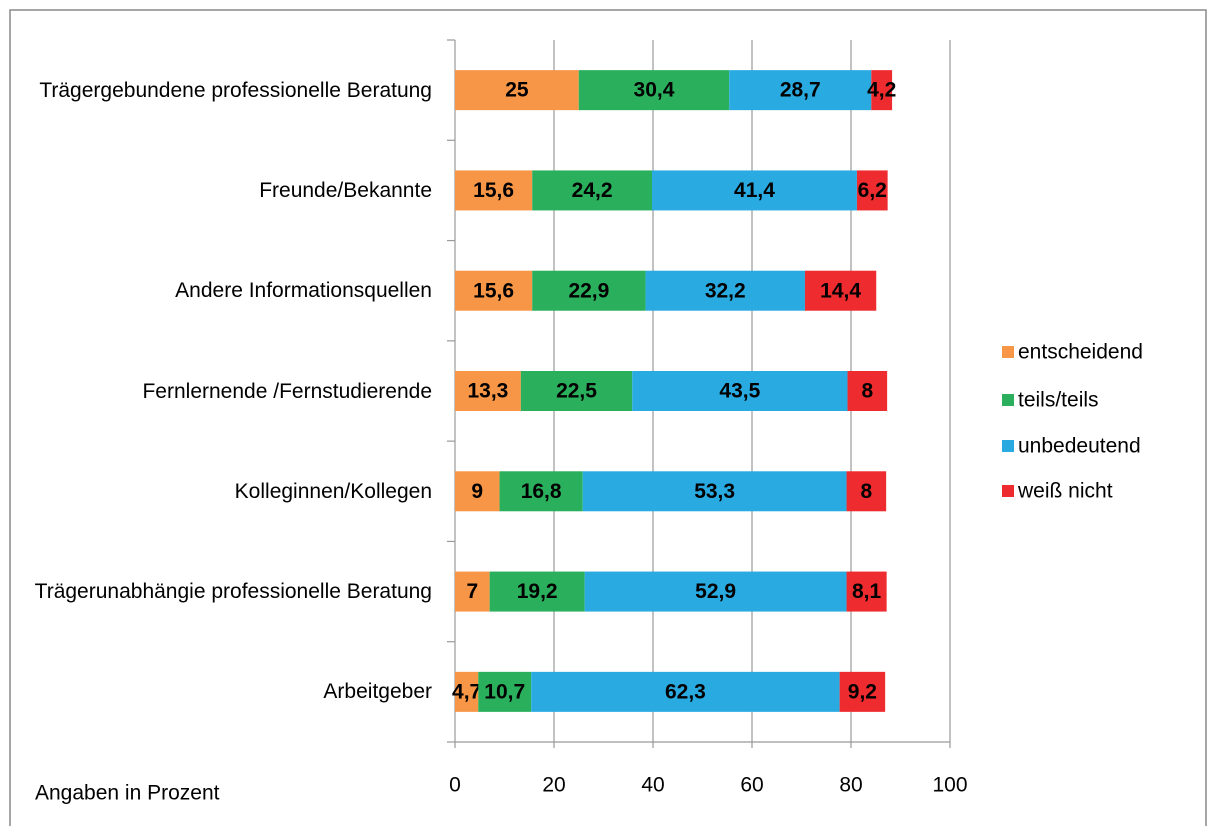 The width and height of the screenshot is (1217, 826). I want to click on value-label: 14,4, so click(840, 290).